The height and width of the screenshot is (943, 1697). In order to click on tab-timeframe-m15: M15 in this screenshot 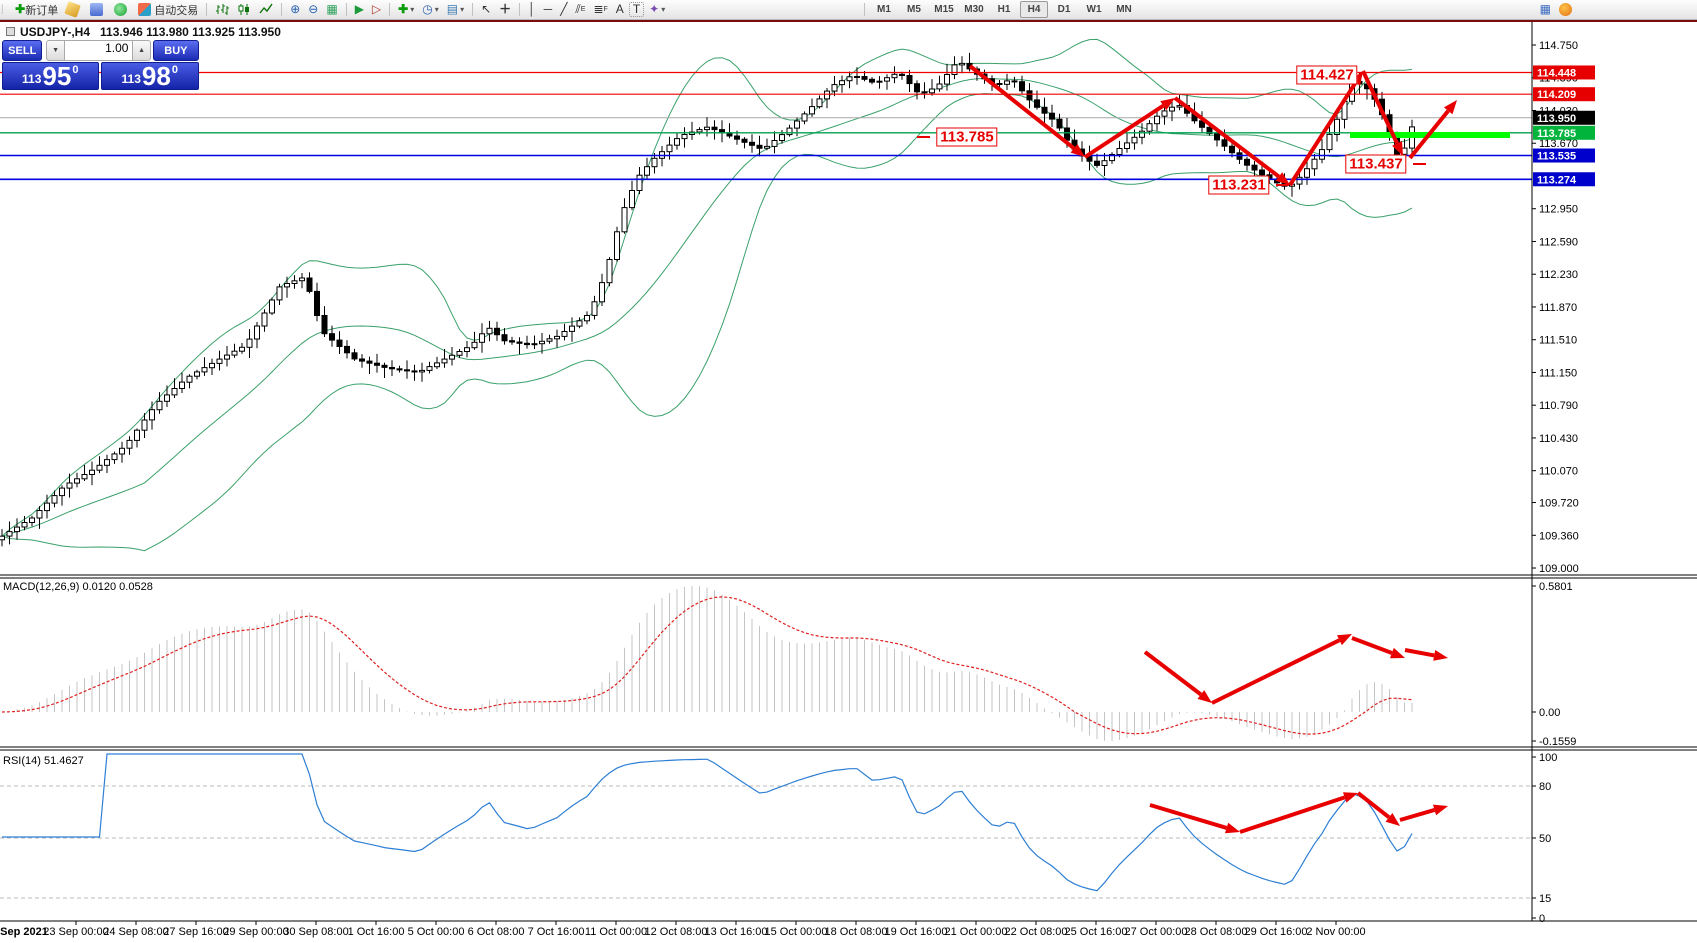, I will do `click(944, 9)`.